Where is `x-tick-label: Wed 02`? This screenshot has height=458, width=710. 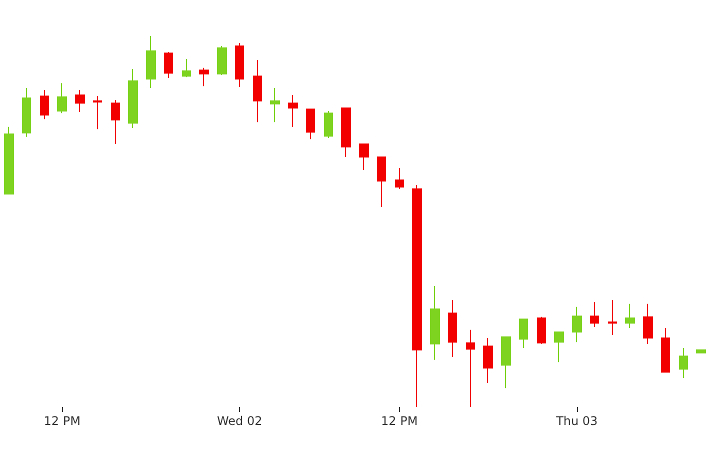
x-tick-label: Wed 02 is located at coordinates (239, 421).